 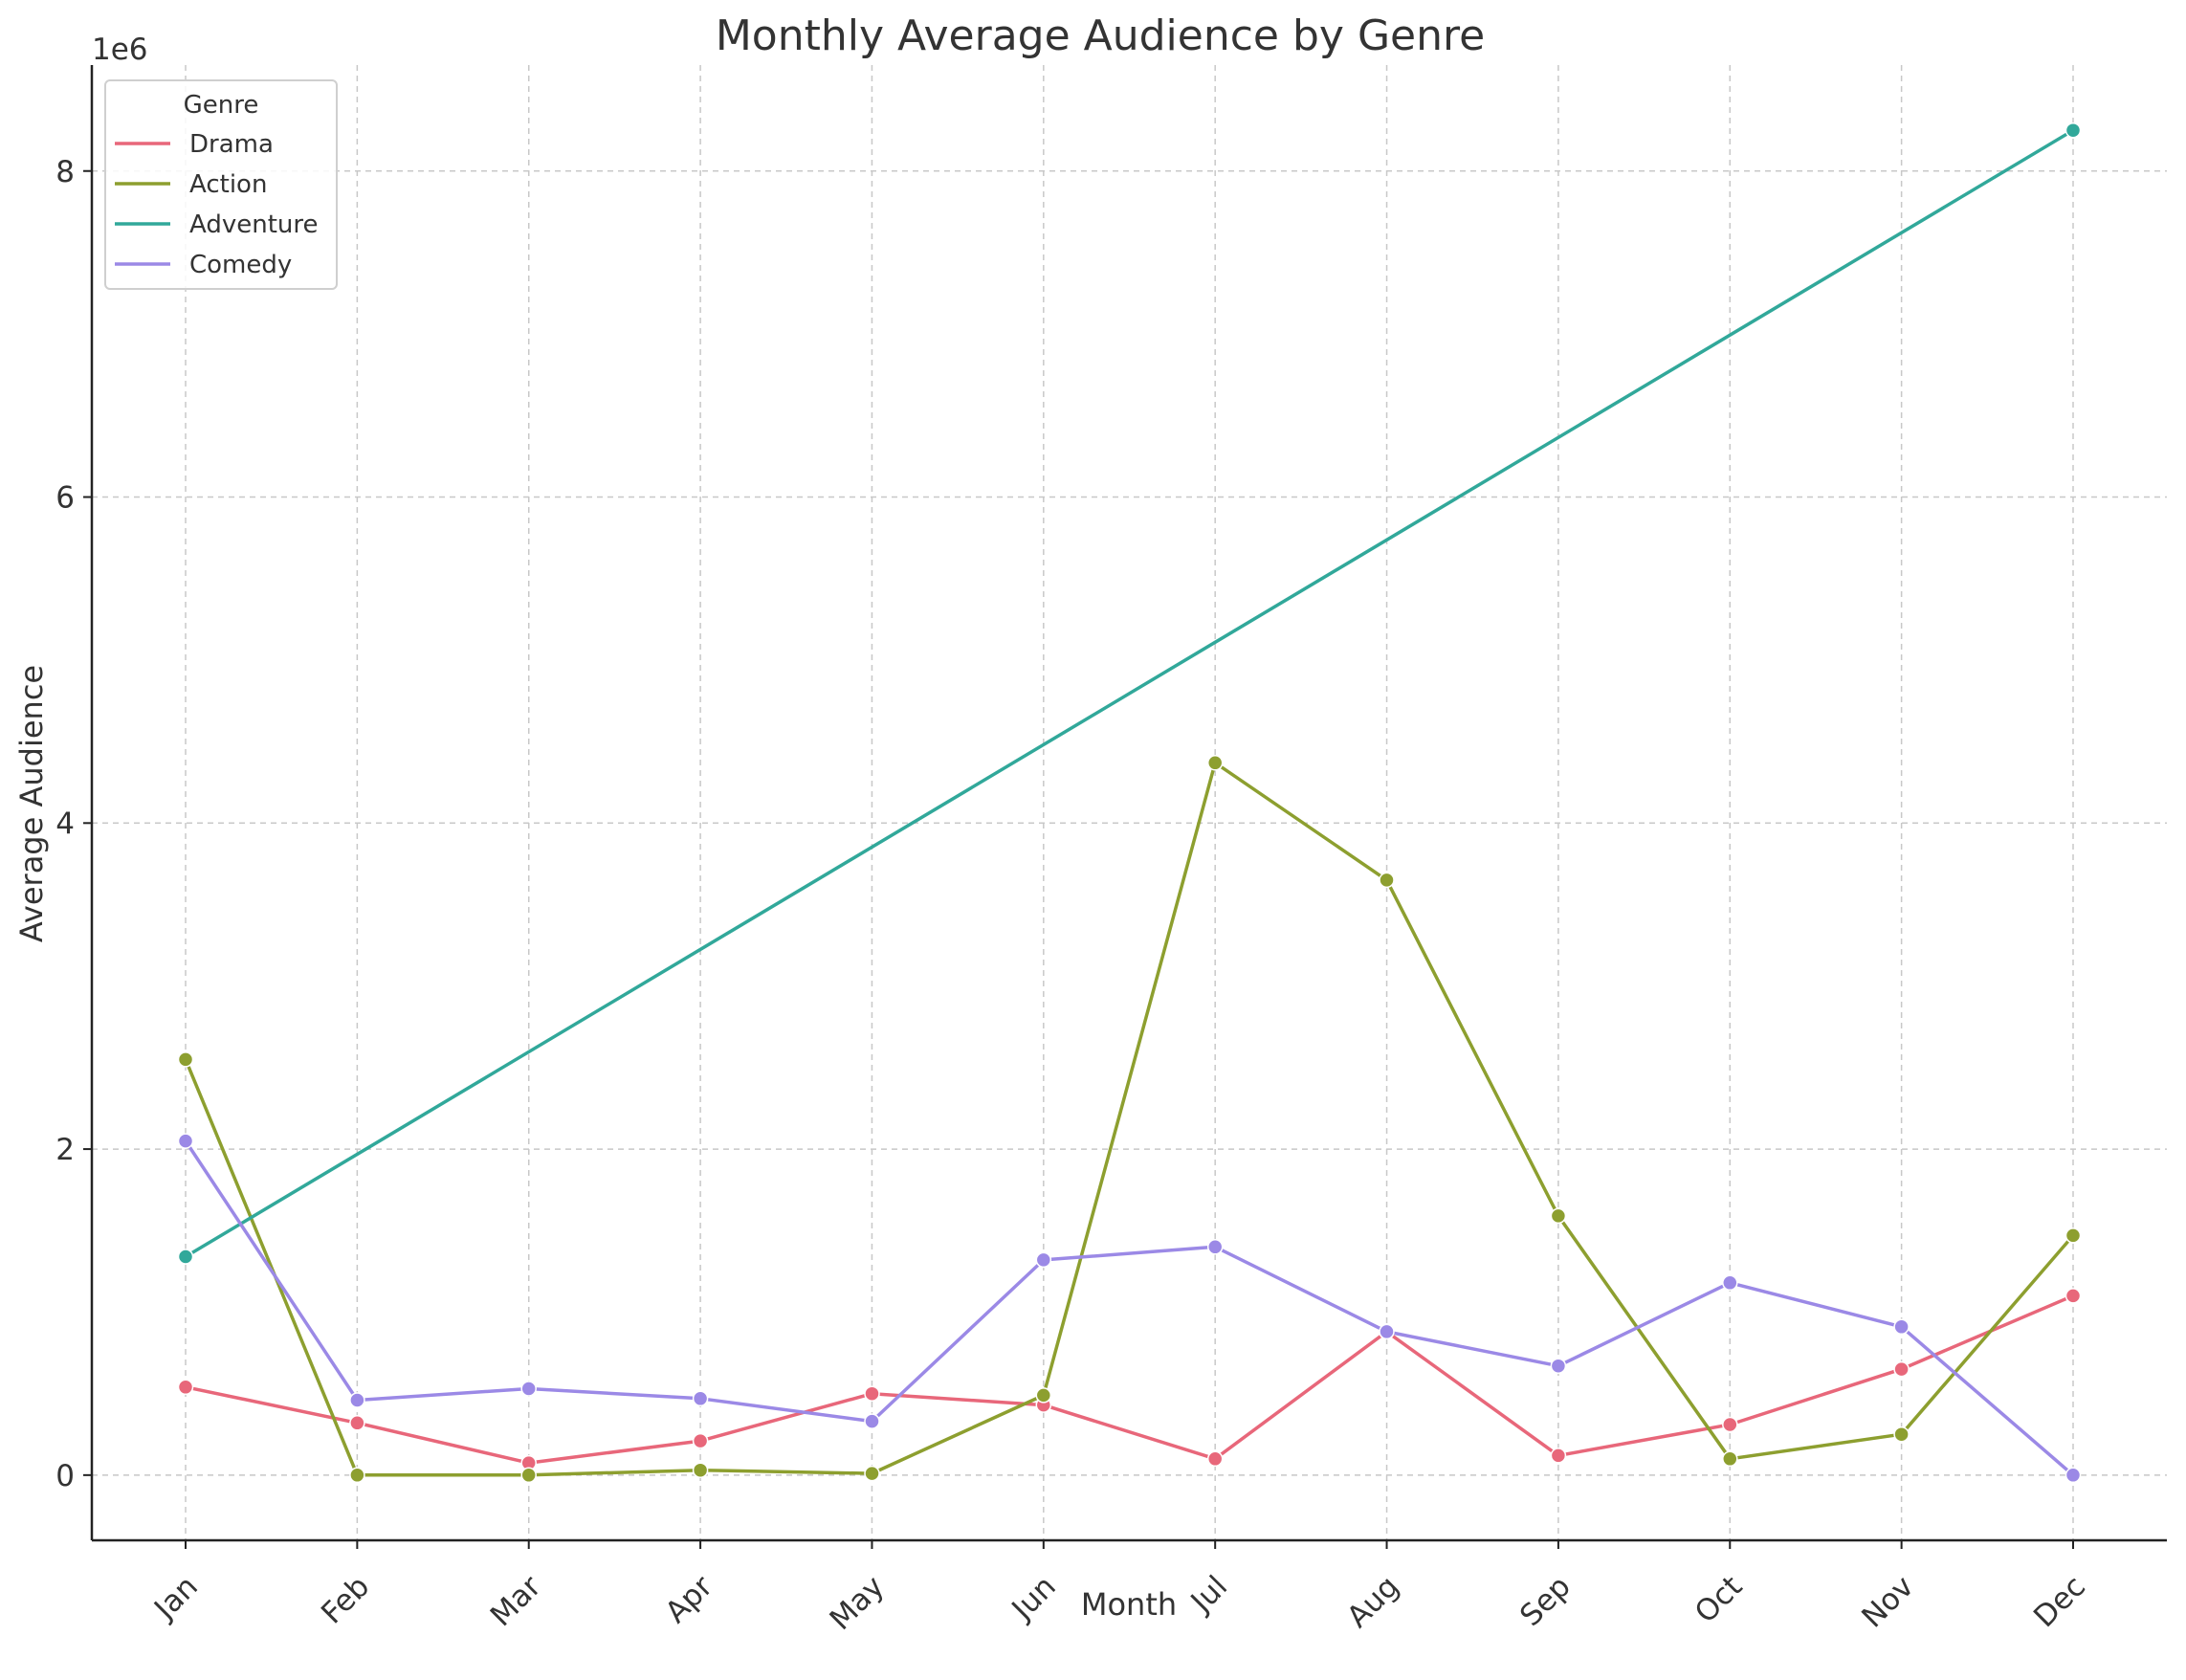 What do you see at coordinates (858, 1603) in the screenshot?
I see `x-tick-label: May` at bounding box center [858, 1603].